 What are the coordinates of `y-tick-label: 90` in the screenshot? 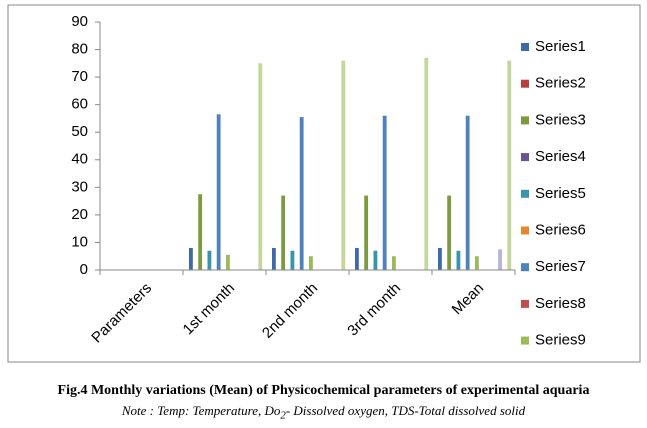 It's located at (79, 21).